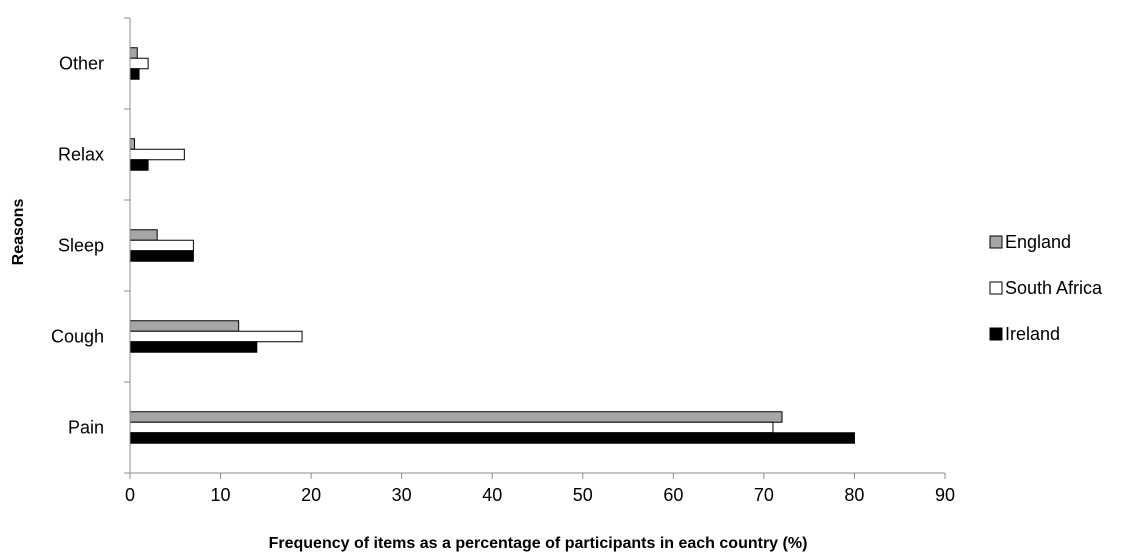 The width and height of the screenshot is (1143, 555). Describe the element at coordinates (673, 495) in the screenshot. I see `x-tick-label: 60` at that location.